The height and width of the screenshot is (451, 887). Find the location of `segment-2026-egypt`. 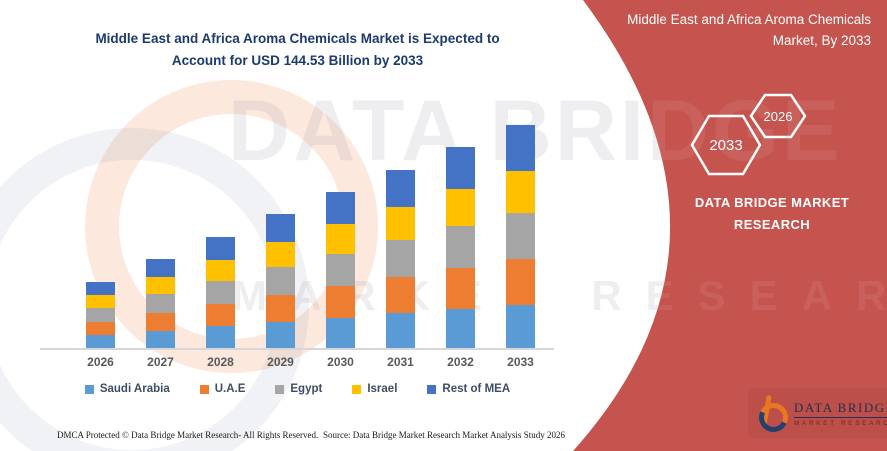

segment-2026-egypt is located at coordinates (100, 314).